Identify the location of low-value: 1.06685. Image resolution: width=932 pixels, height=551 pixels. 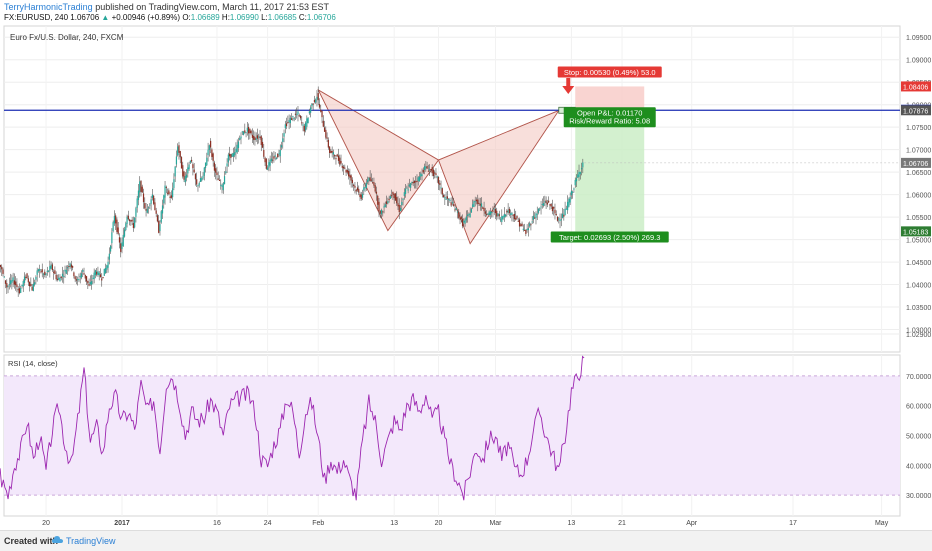
(282, 17).